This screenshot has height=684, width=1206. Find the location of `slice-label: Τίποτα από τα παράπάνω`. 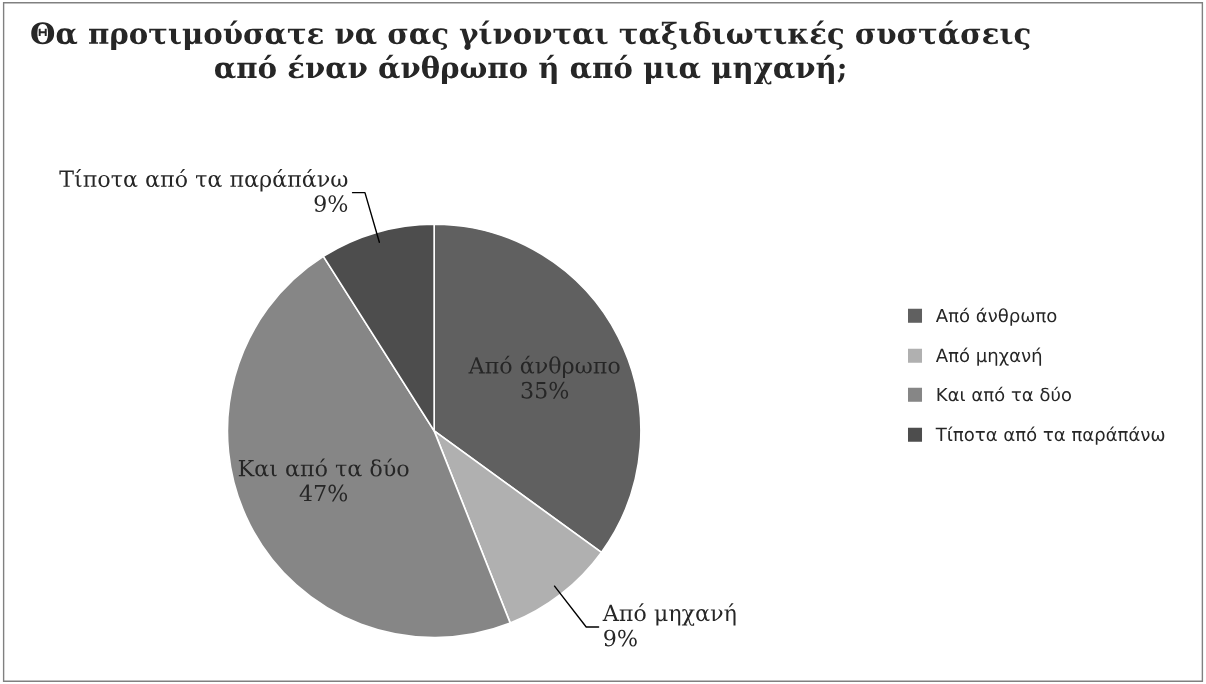

slice-label: Τίποτα από τα παράπάνω is located at coordinates (203, 180).